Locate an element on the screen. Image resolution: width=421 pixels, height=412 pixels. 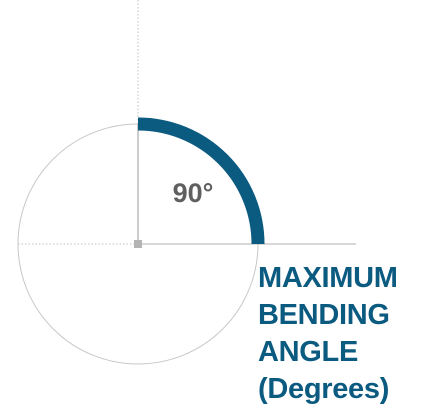
caption-line-2: BENDING is located at coordinates (324, 315).